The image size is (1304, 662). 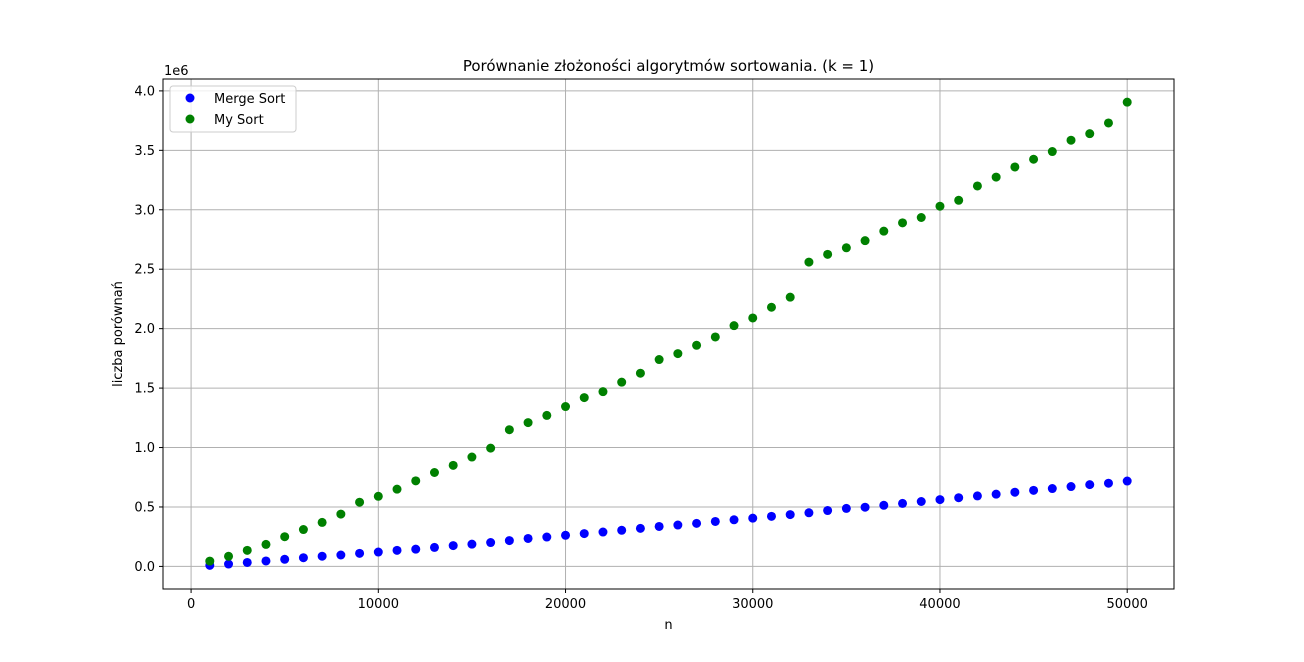 What do you see at coordinates (144, 329) in the screenshot?
I see `y-tick-label: 2.0` at bounding box center [144, 329].